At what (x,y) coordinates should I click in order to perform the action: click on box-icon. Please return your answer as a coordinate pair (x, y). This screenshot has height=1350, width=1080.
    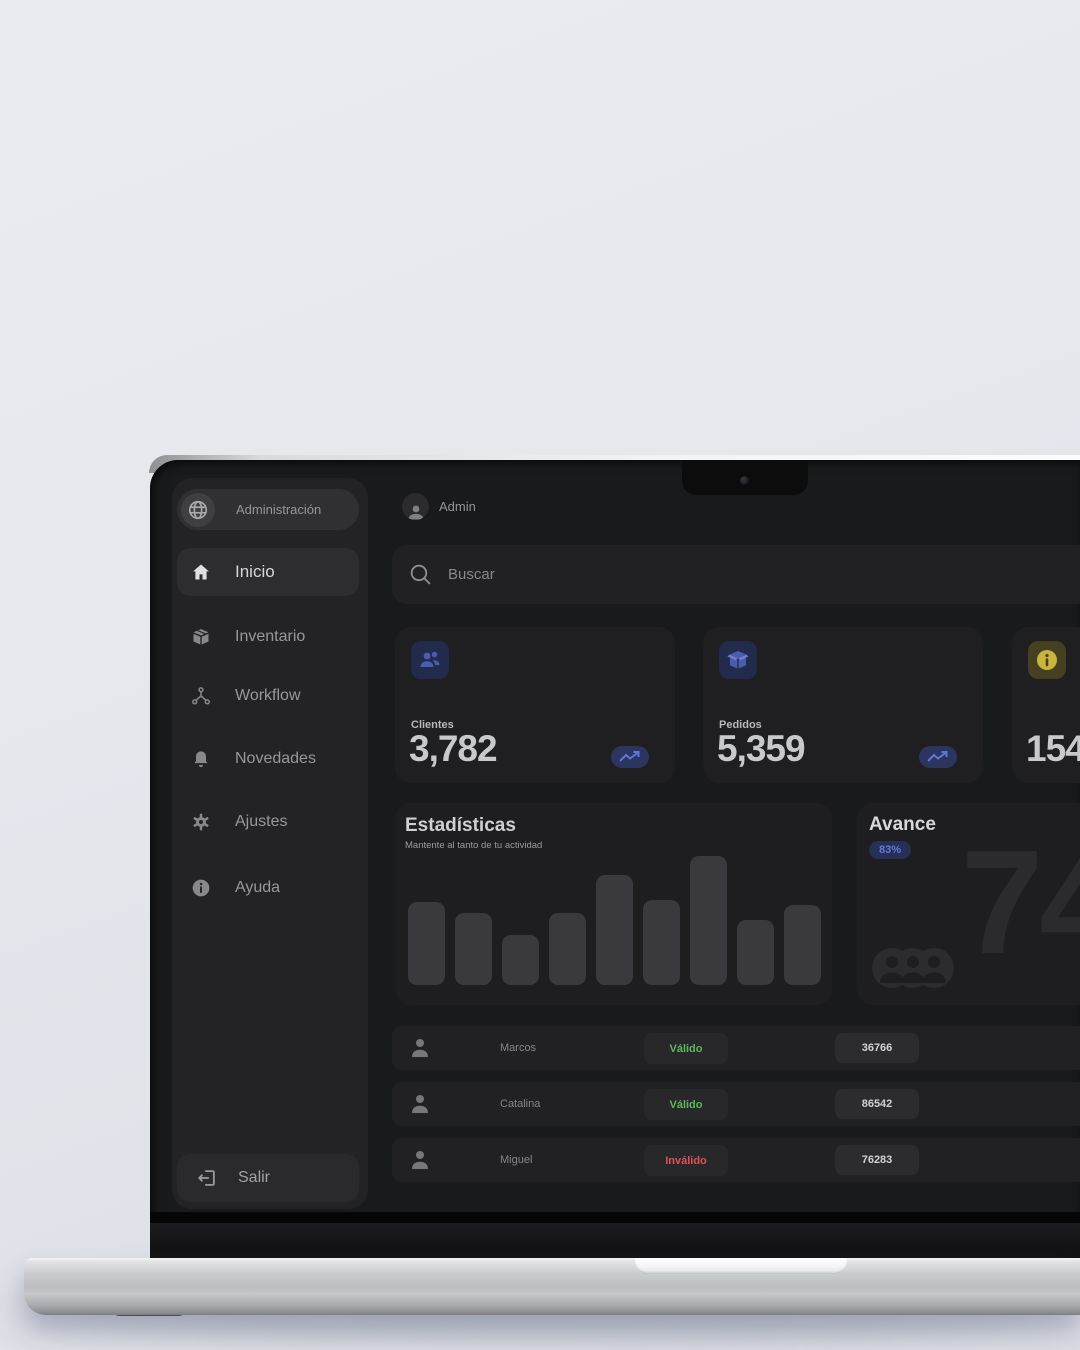
    Looking at the image, I should click on (201, 637).